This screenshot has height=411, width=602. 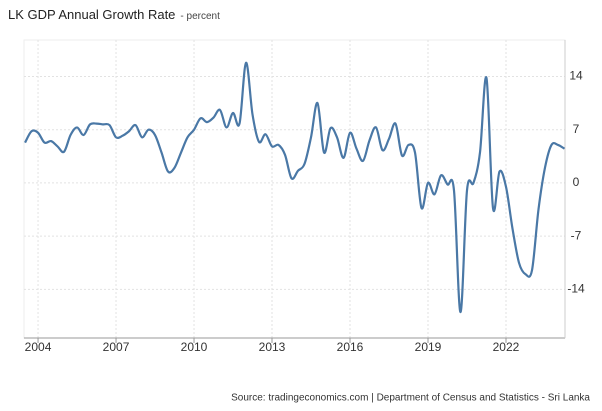 I want to click on y-tick-label: 0, so click(x=576, y=182).